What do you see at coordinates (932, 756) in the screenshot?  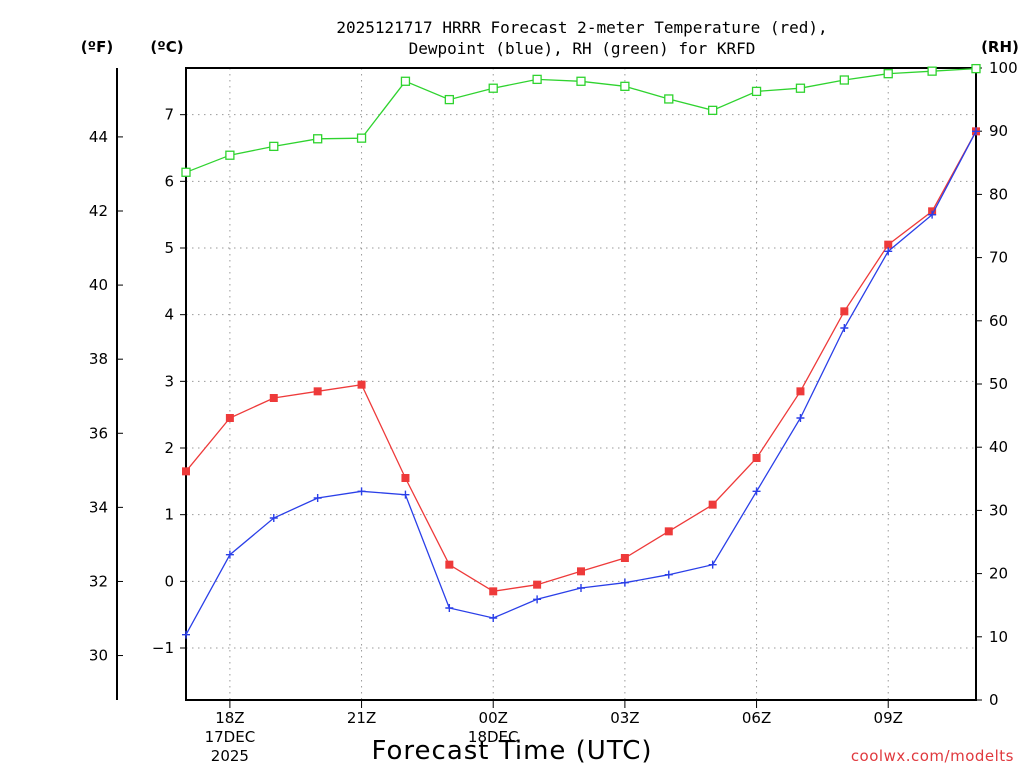 I see `source-credit: coolwx.com/modelts` at bounding box center [932, 756].